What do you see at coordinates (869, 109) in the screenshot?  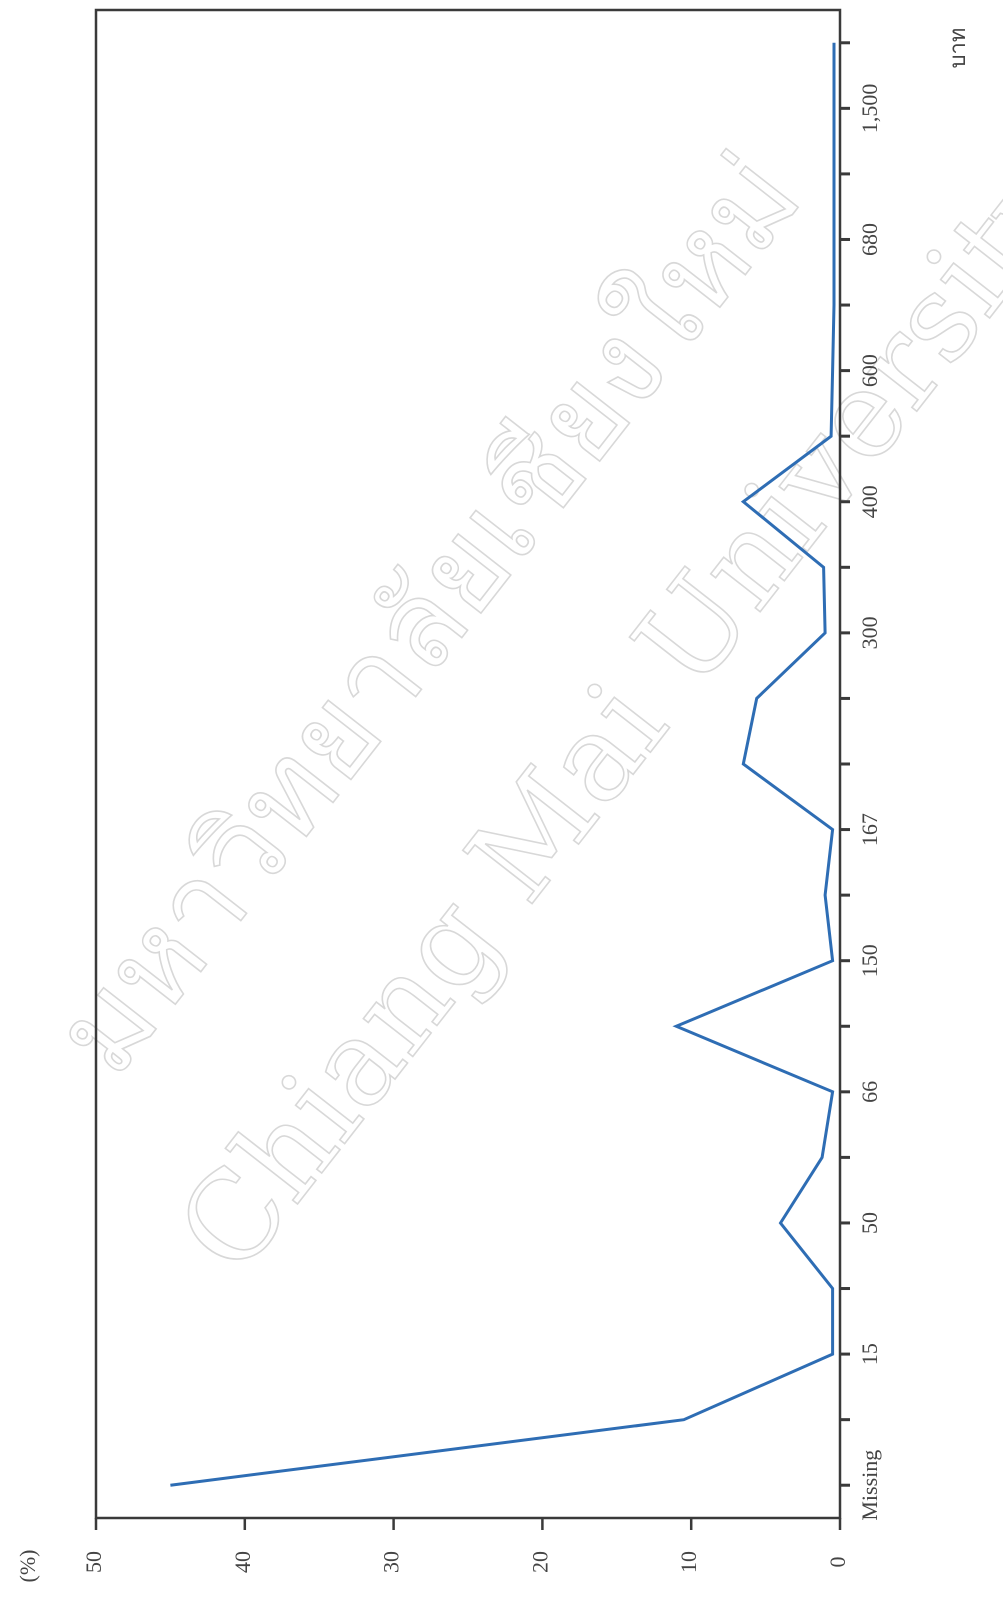 I see `x-tick-label: 1,500` at bounding box center [869, 109].